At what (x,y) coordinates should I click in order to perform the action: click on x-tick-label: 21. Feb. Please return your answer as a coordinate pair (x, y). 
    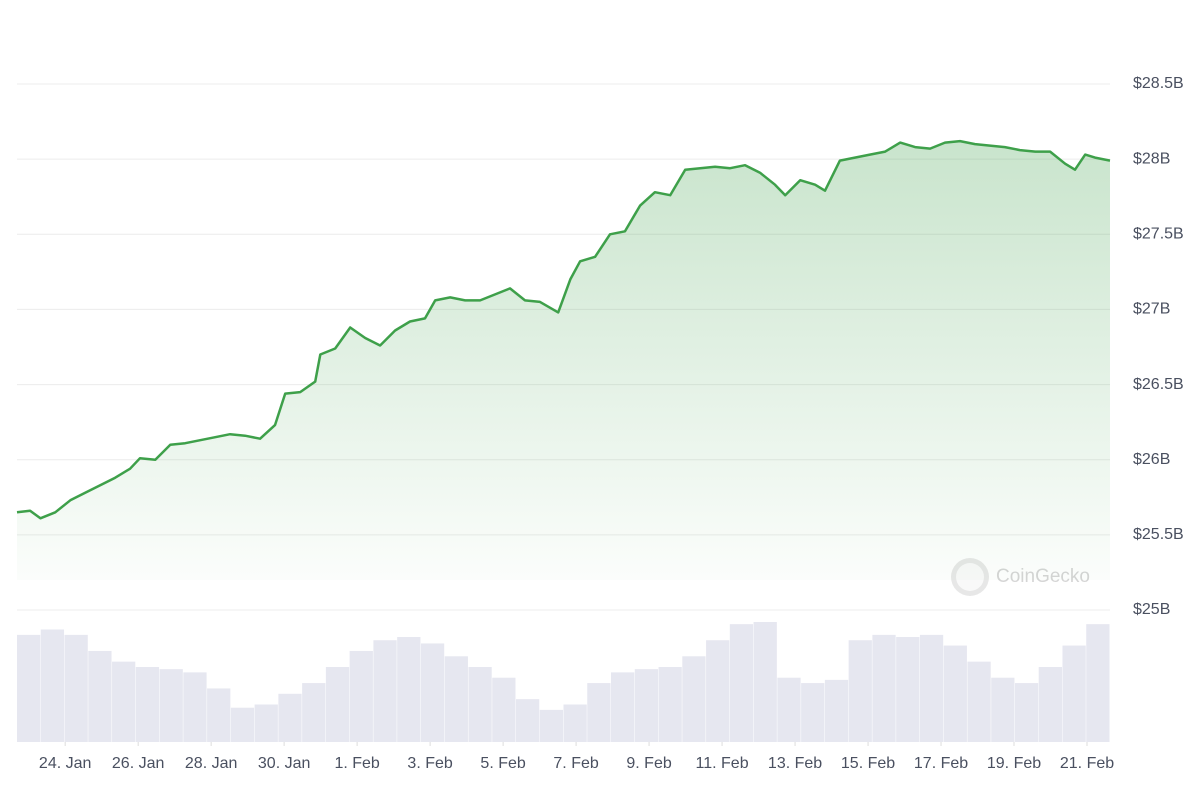
    Looking at the image, I should click on (1087, 763).